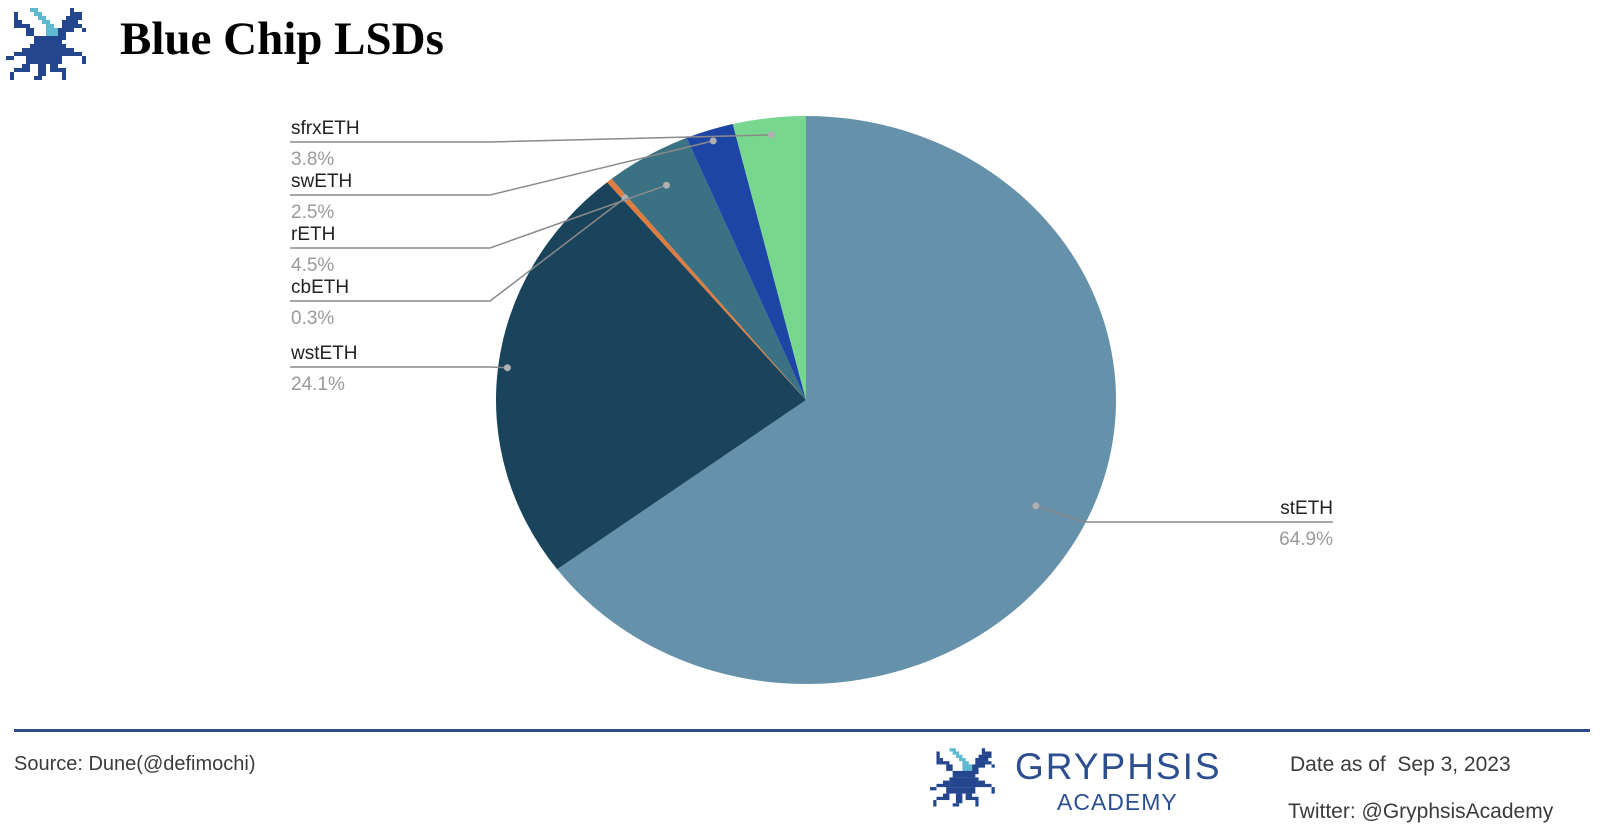 The width and height of the screenshot is (1600, 829). I want to click on slice-label-cbeth: cbETH 0.3%, so click(459, 261).